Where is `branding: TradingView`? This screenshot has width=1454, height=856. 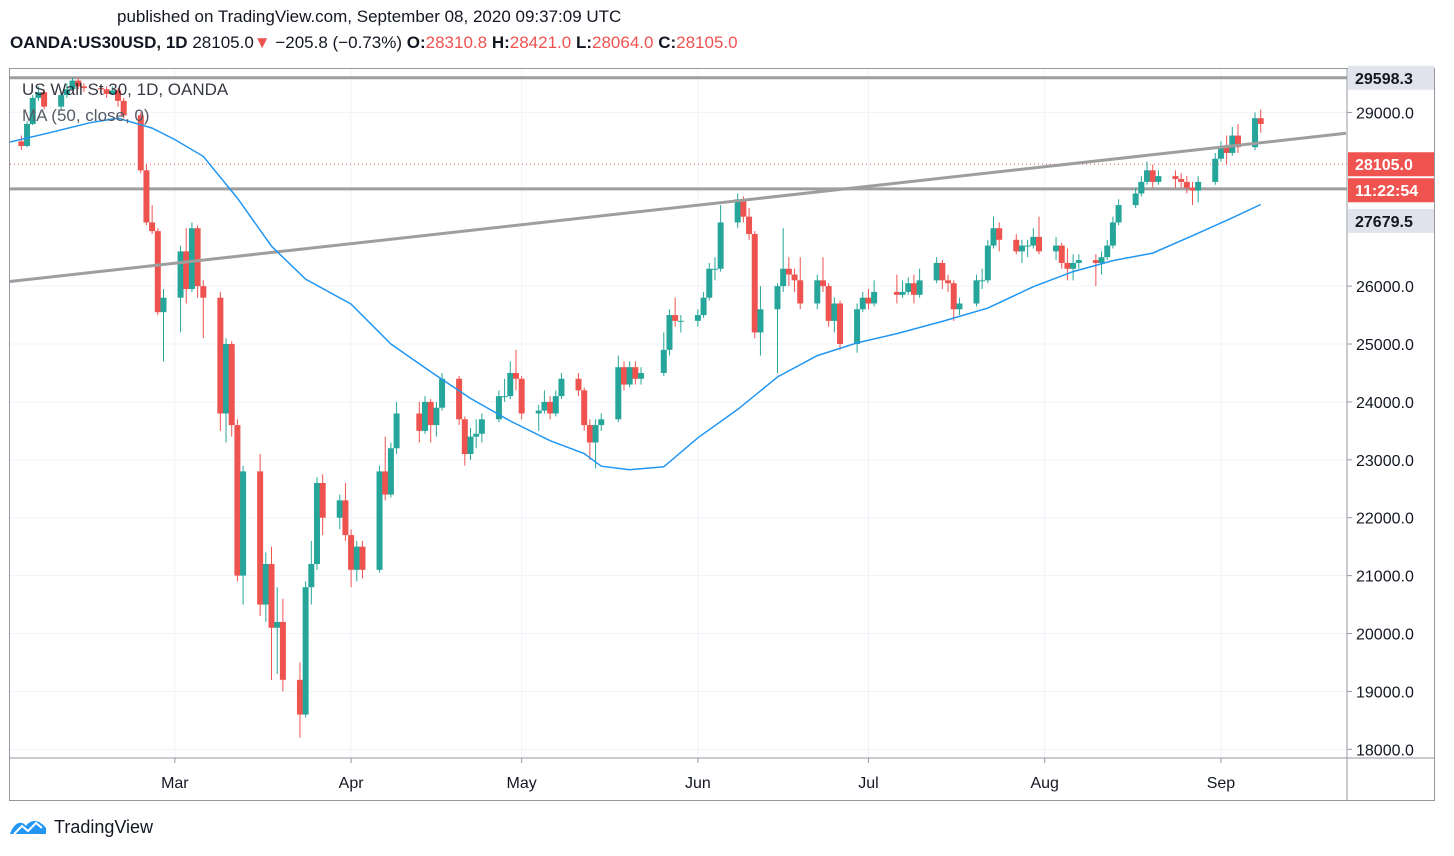
branding: TradingView is located at coordinates (80, 827).